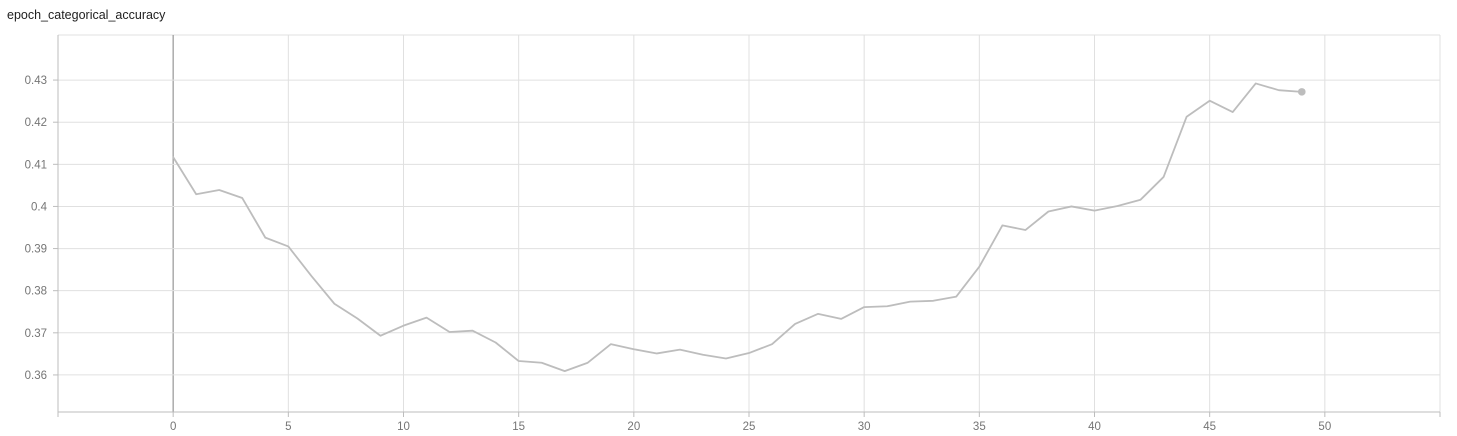 Image resolution: width=1457 pixels, height=436 pixels. Describe the element at coordinates (749, 427) in the screenshot. I see `x-tick-label: 25` at that location.